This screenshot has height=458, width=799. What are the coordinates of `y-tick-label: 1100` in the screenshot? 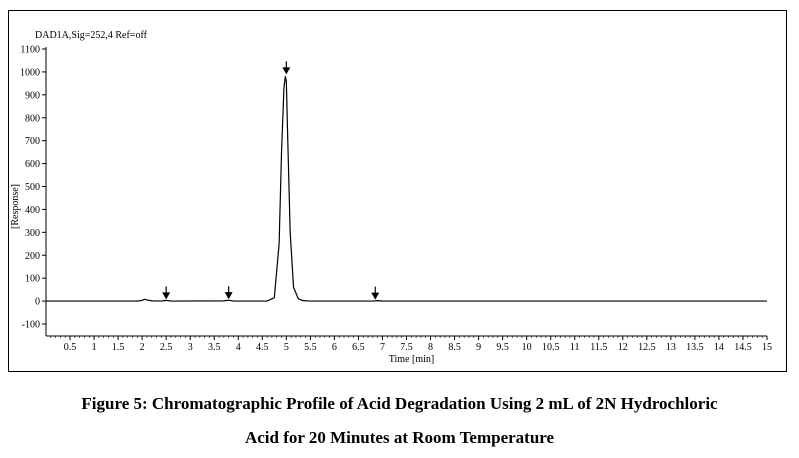 It's located at (30, 50).